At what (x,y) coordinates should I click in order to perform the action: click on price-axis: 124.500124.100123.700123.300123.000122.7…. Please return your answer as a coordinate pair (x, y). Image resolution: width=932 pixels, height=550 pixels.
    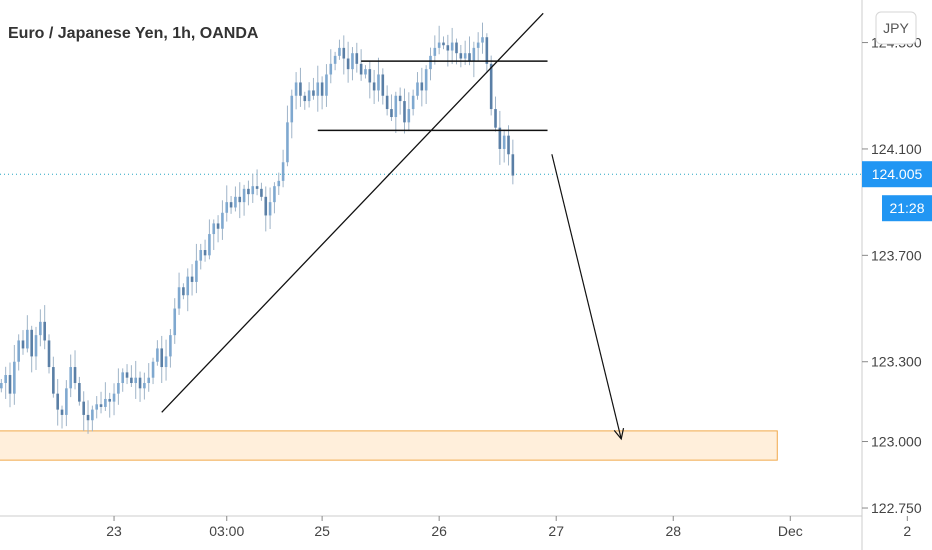
    Looking at the image, I should click on (892, 275).